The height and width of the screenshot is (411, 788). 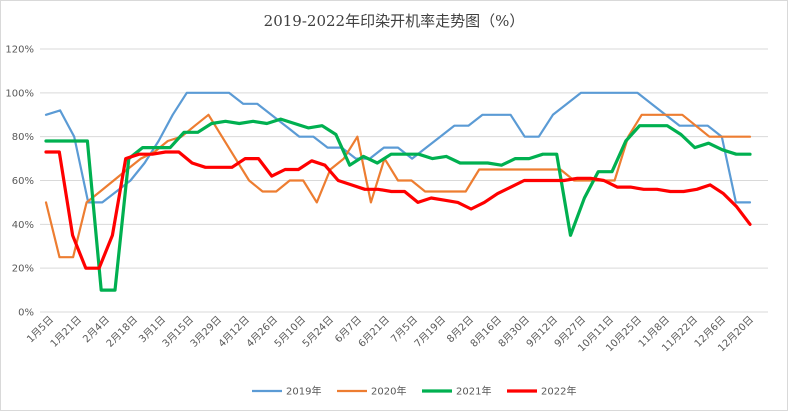 I want to click on y-tick-label: 80%, so click(x=23, y=137).